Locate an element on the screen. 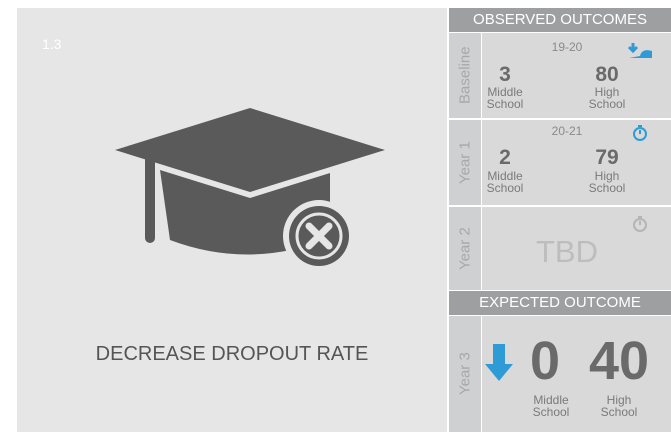 The image size is (671, 432). row-label: Year 3 is located at coordinates (465, 374).